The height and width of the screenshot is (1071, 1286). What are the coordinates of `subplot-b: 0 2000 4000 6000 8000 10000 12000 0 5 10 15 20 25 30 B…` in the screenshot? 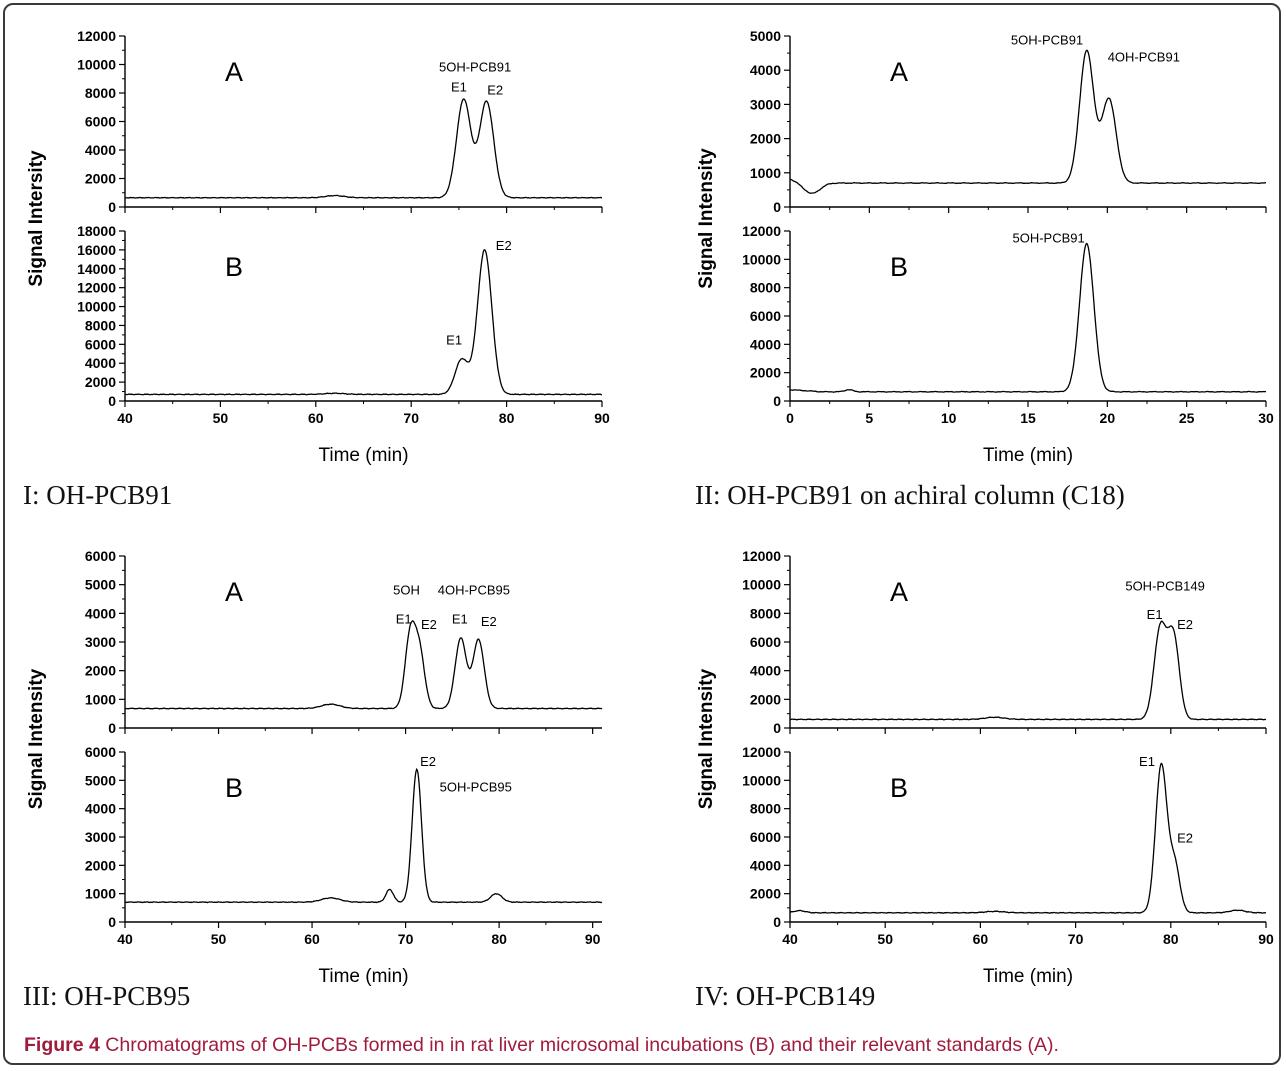 It's located at (1008, 324).